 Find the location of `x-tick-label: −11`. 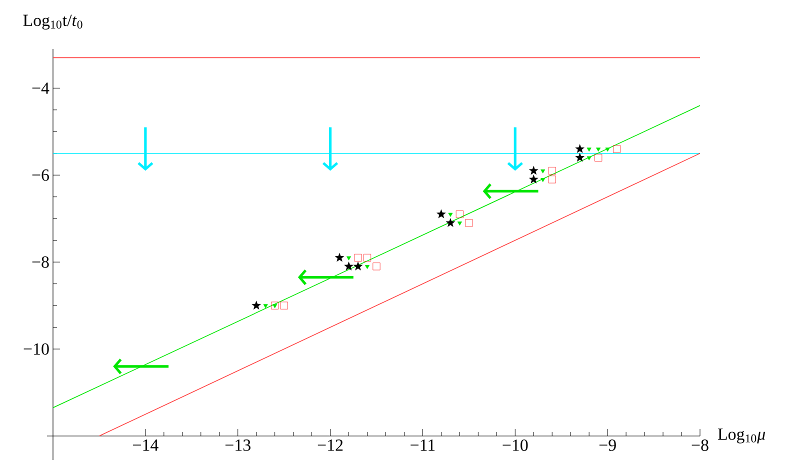

x-tick-label: −11 is located at coordinates (422, 445).